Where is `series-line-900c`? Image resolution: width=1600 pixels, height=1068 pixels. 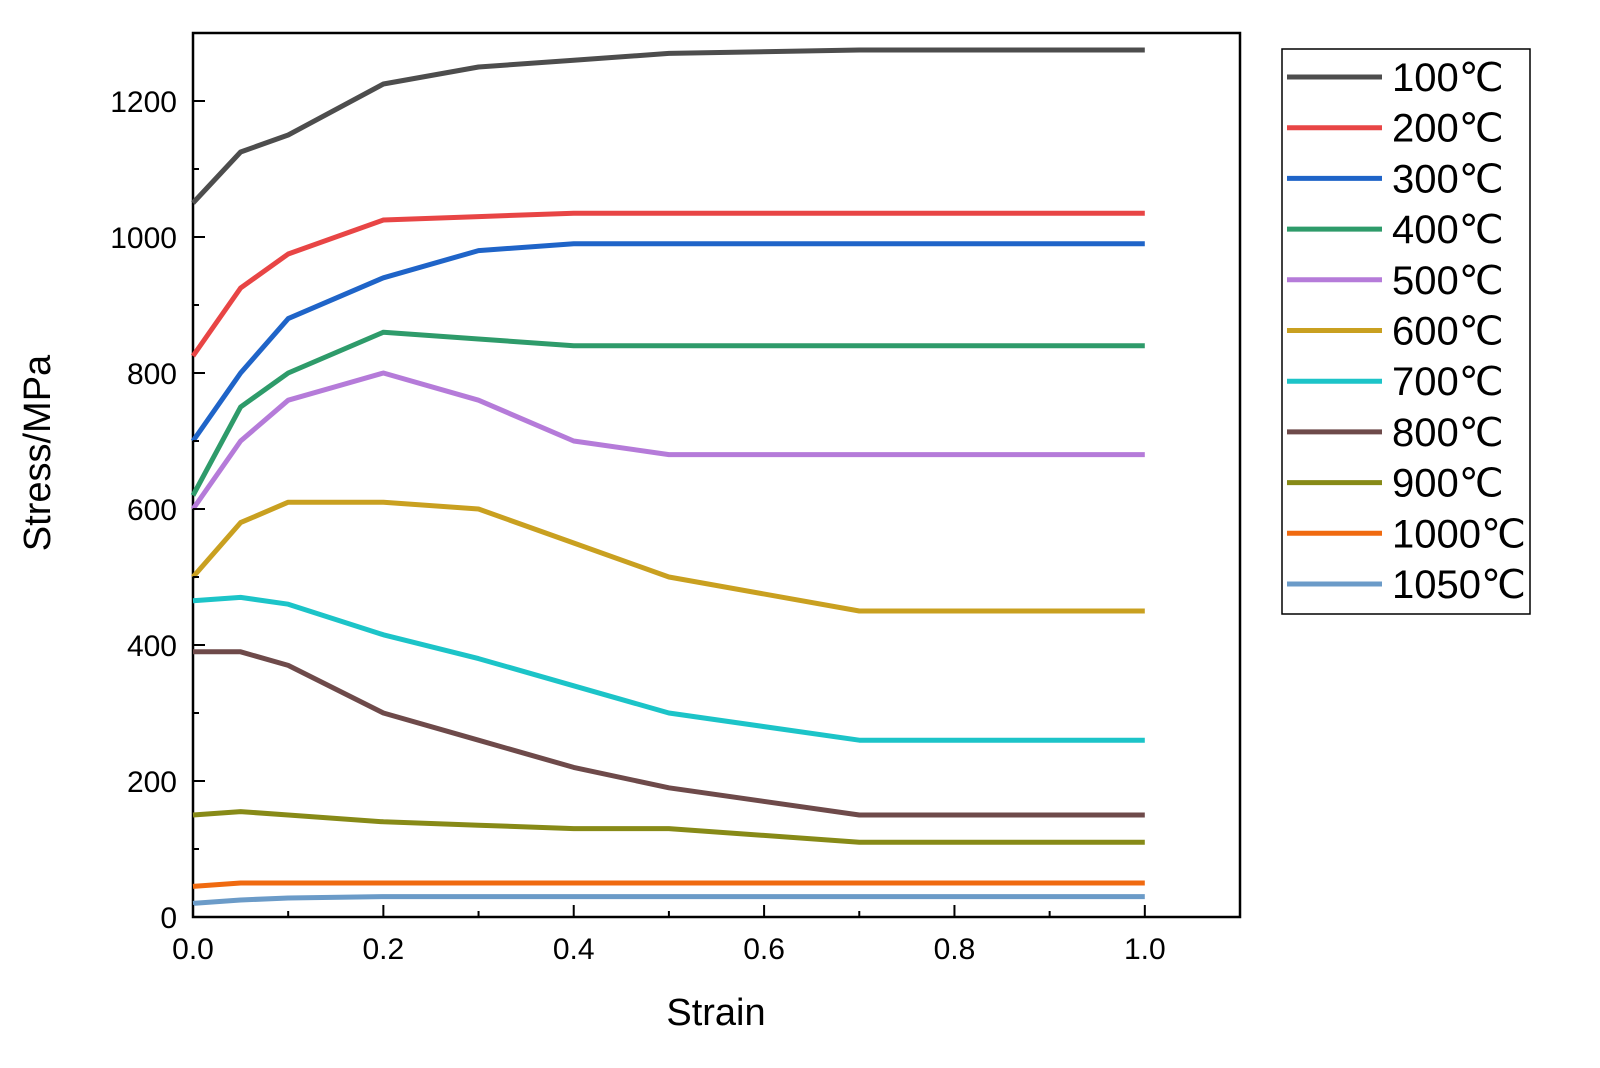 series-line-900c is located at coordinates (668, 827).